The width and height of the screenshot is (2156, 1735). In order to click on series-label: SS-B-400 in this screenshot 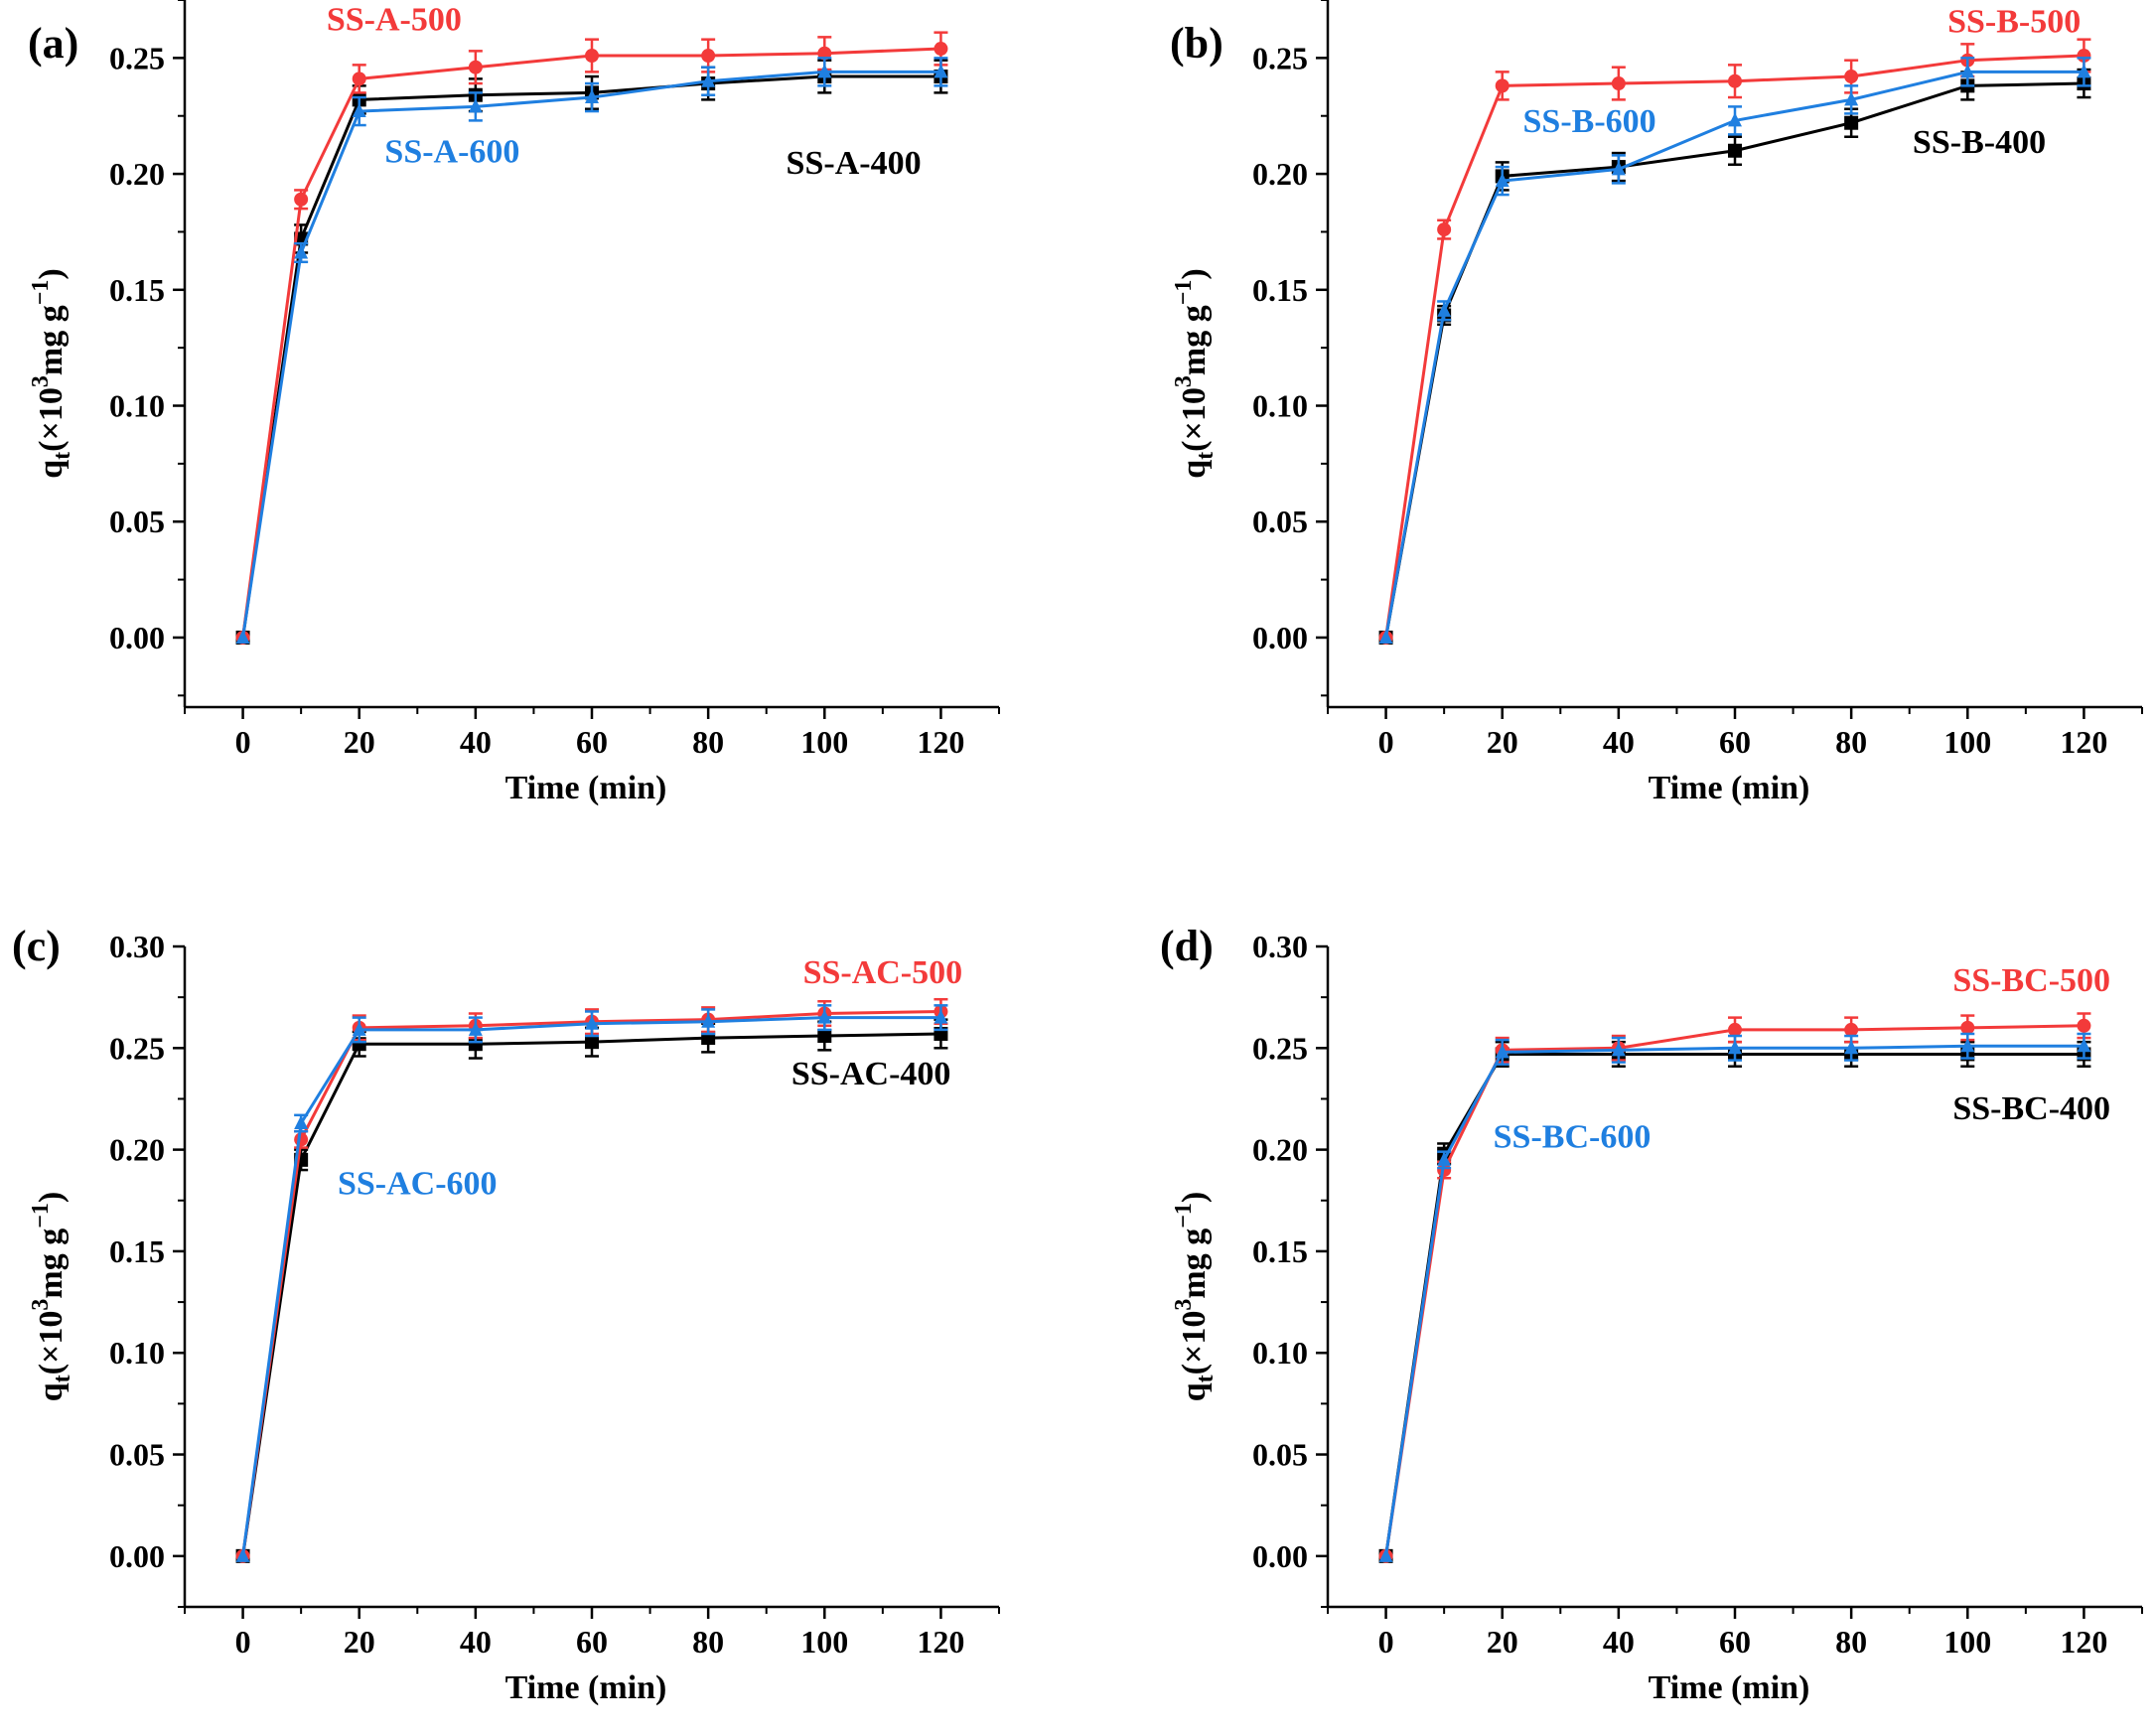, I will do `click(1979, 142)`.